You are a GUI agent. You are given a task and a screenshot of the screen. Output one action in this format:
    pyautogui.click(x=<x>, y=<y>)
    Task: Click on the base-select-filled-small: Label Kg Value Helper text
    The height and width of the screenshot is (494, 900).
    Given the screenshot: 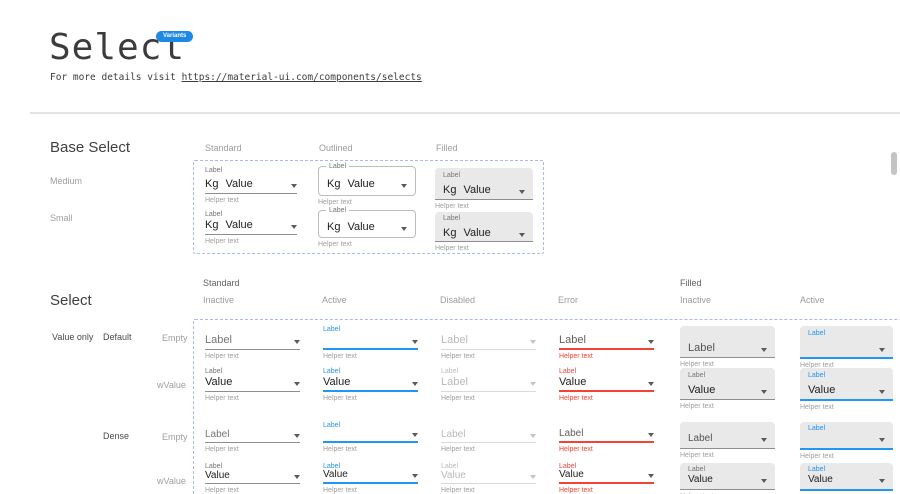 What is the action you would take?
    pyautogui.click(x=484, y=232)
    